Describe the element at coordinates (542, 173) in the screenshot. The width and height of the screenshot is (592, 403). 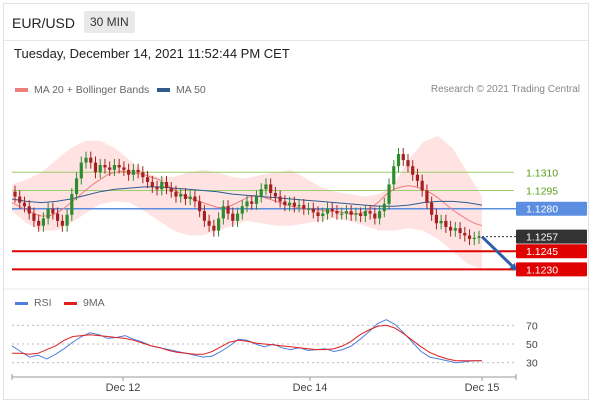
I see `level-label: 1.1310` at that location.